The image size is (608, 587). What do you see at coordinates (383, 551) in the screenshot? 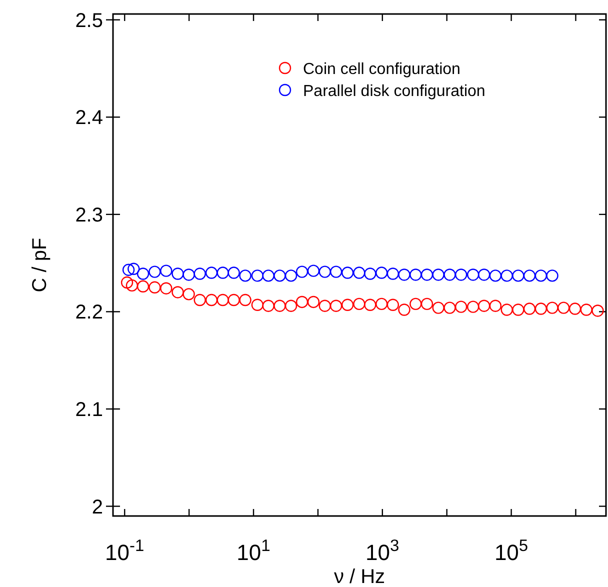
I see `x-tick-label: 10$^{3}$` at bounding box center [383, 551].